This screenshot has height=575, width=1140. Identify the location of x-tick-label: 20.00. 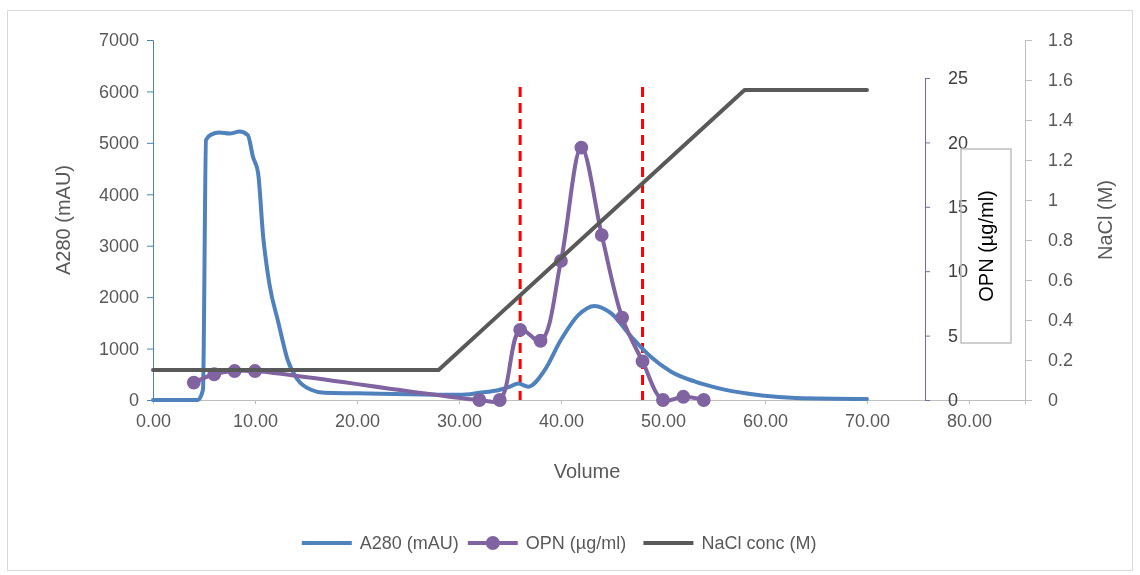
(357, 420).